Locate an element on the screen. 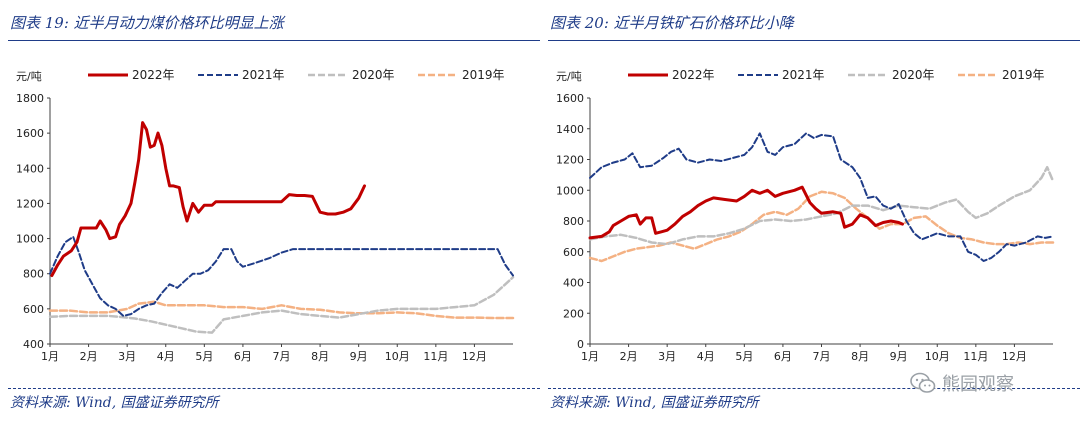 This screenshot has width=1080, height=433. y-tick-label-4: 1200 is located at coordinates (30, 203).